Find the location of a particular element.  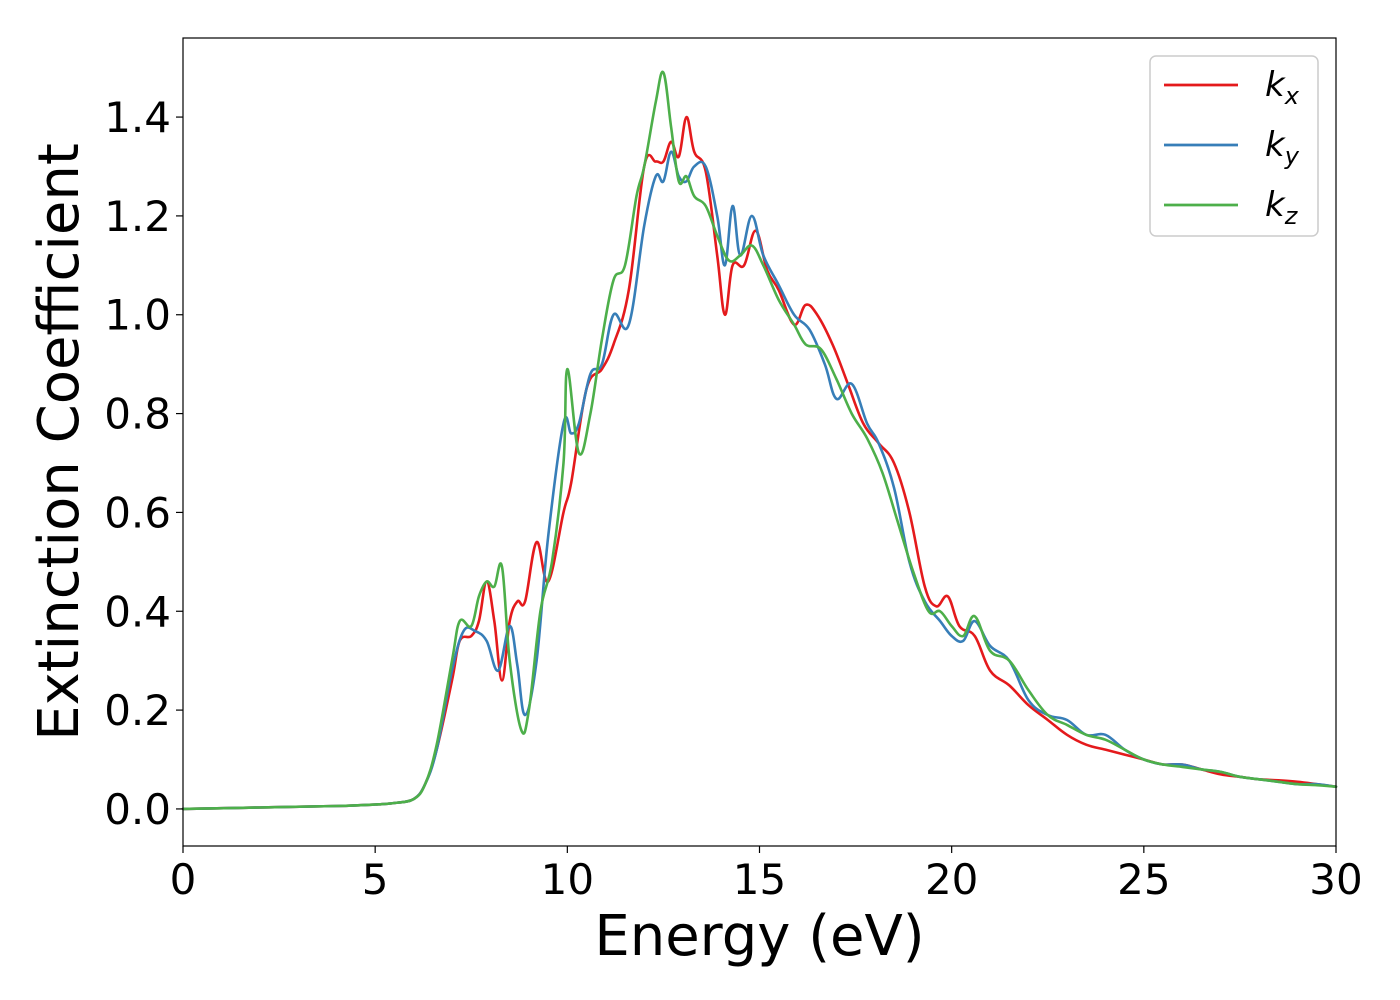

legend-label-kx: kx is located at coordinates (1282, 87).